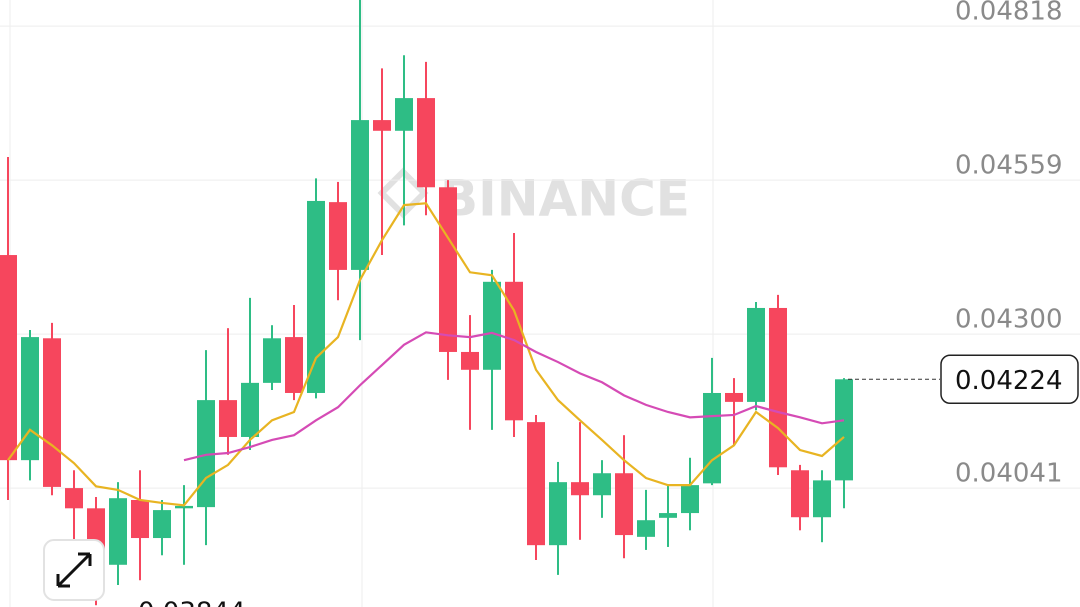 This screenshot has width=1080, height=607. Describe the element at coordinates (192, 602) in the screenshot. I see `low-label: 0.03844` at that location.